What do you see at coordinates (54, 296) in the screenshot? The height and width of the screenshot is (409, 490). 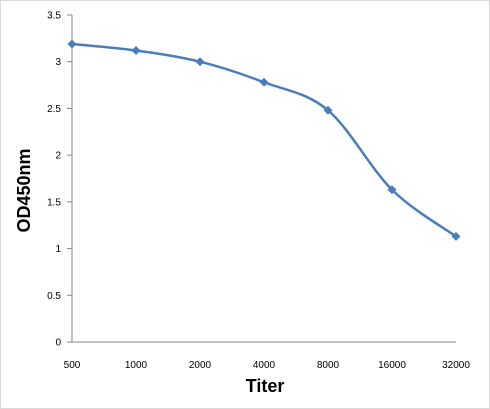 I see `y-tick-label: 0.5` at bounding box center [54, 296].